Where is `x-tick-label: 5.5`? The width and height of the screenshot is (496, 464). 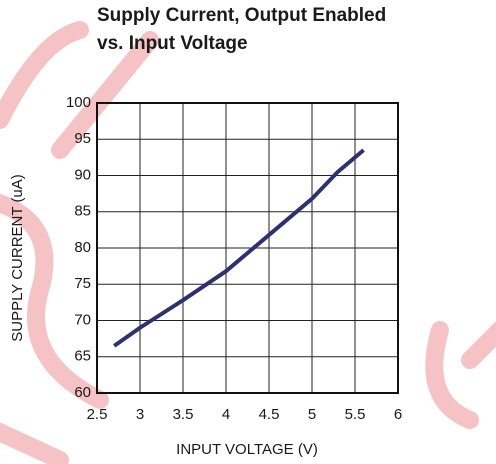
x-tick-label: 5.5 is located at coordinates (355, 414).